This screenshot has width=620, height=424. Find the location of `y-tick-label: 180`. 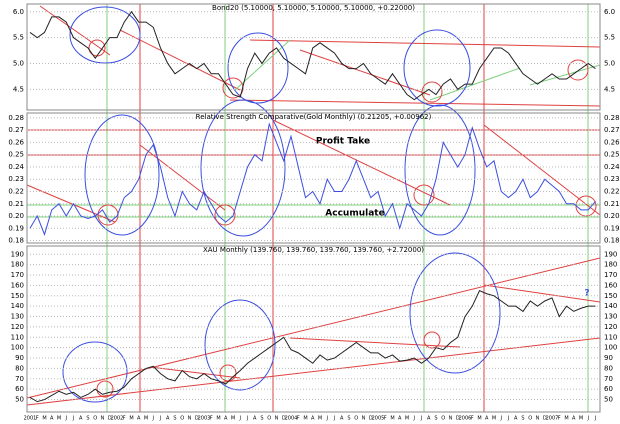

y-tick-label: 180 is located at coordinates (17, 265).